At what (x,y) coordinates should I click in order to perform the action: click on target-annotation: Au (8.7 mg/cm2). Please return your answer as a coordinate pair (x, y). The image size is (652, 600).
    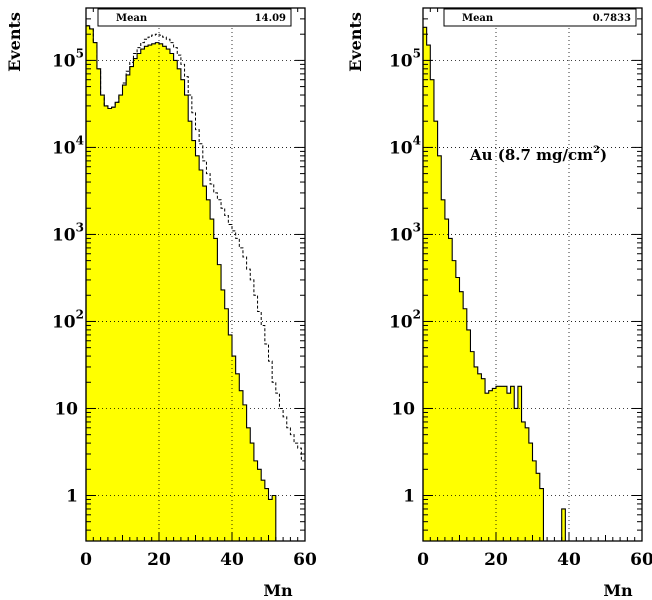
    Looking at the image, I should click on (538, 154).